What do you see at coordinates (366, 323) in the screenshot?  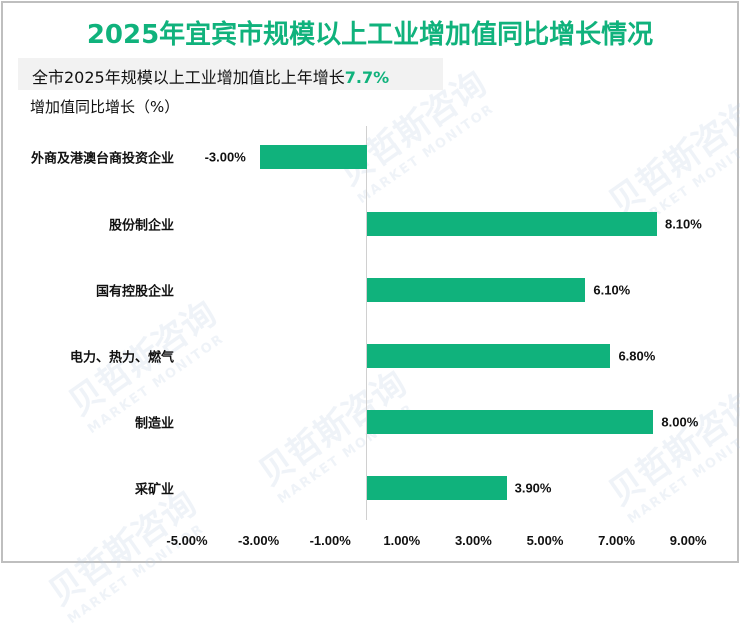 I see `zero-axis-line` at bounding box center [366, 323].